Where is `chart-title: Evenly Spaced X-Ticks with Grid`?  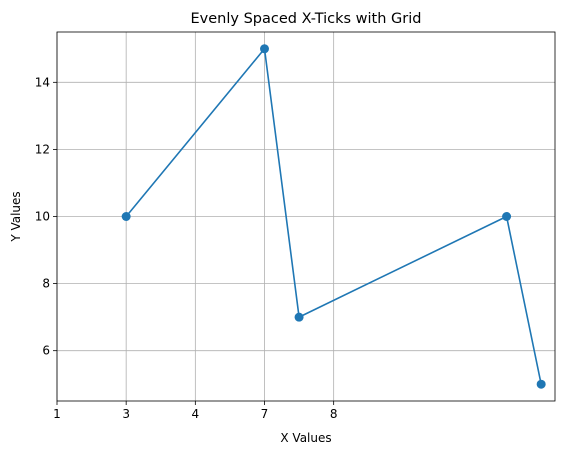 chart-title: Evenly Spaced X-Ticks with Grid is located at coordinates (306, 19).